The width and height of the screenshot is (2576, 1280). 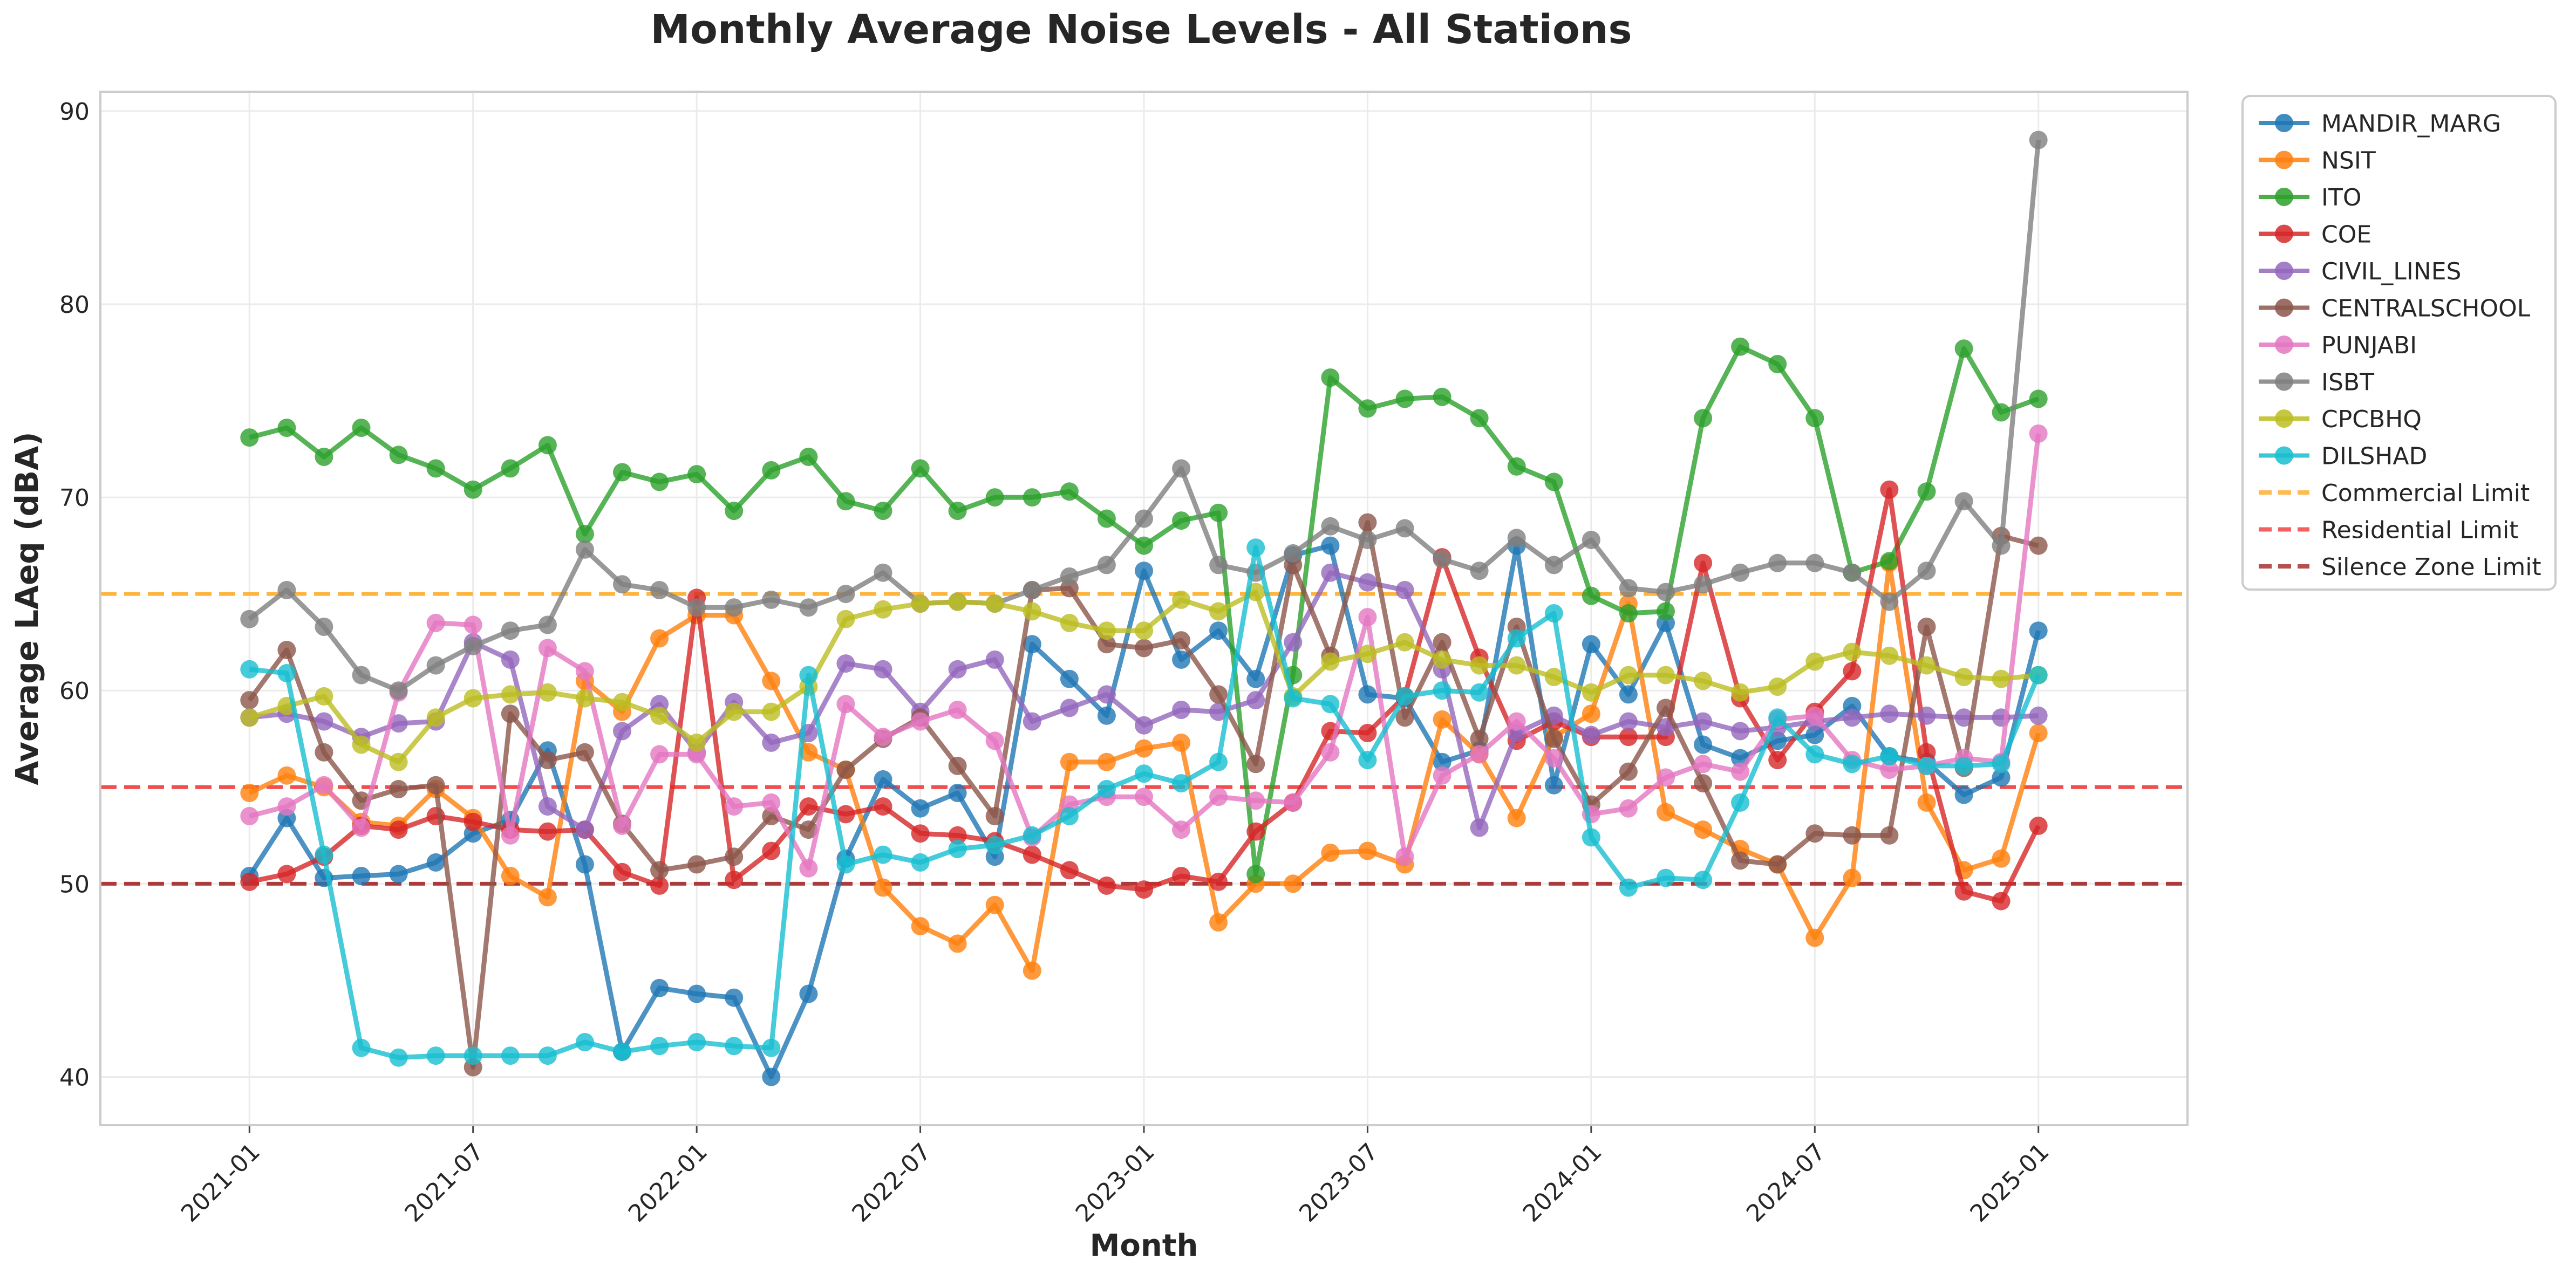 What do you see at coordinates (2310, 197) in the screenshot?
I see `legend-entry: ITO` at bounding box center [2310, 197].